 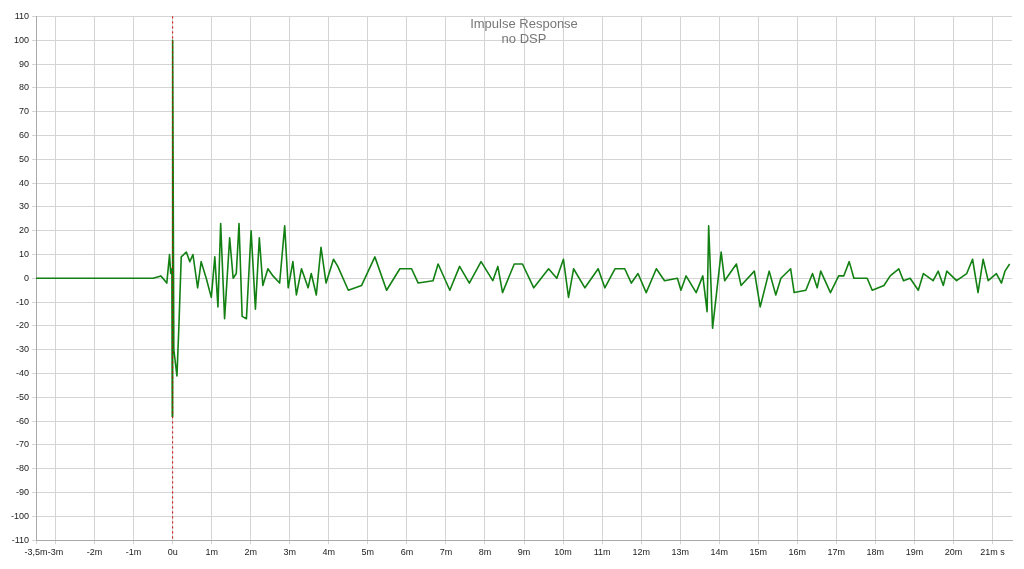 I want to click on y-tick-label: -10, so click(x=23, y=301).